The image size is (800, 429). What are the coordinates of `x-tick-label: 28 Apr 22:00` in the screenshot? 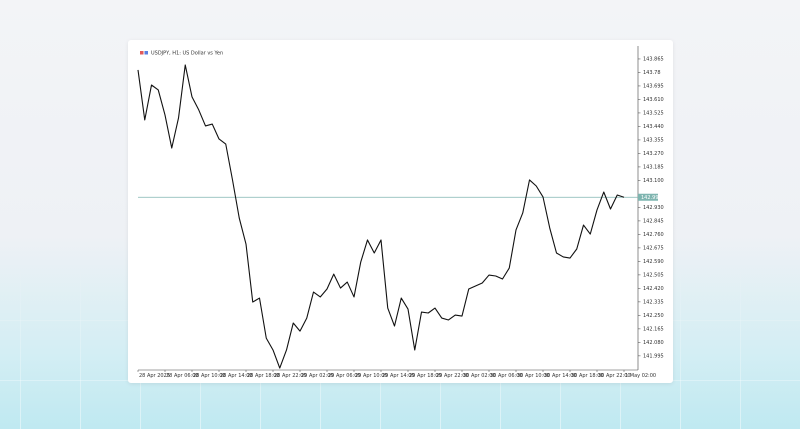 It's located at (290, 376).